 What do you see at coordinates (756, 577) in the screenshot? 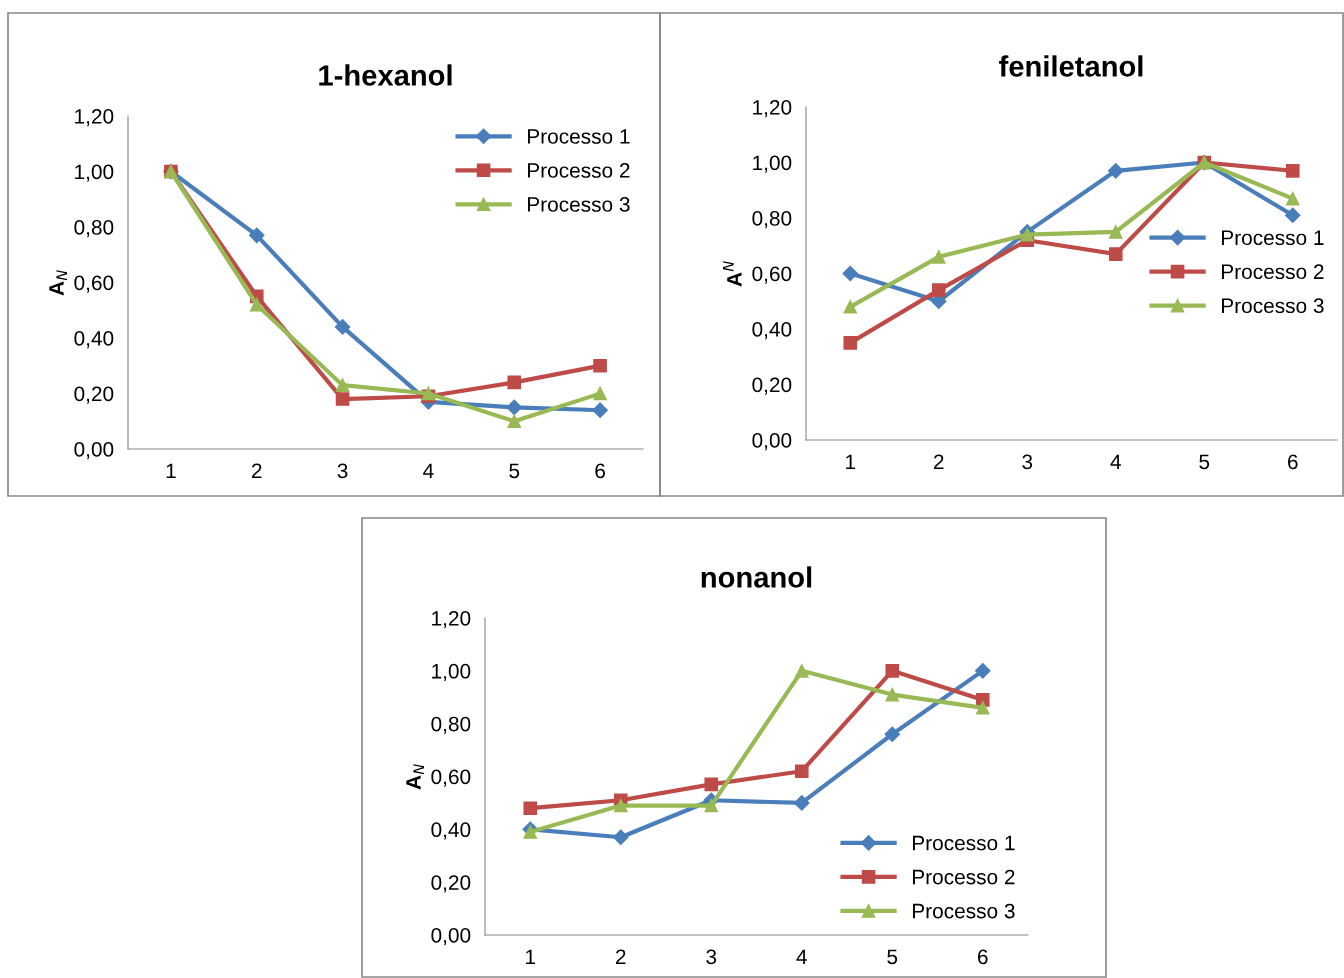
I see `chart-title: nonanol` at bounding box center [756, 577].